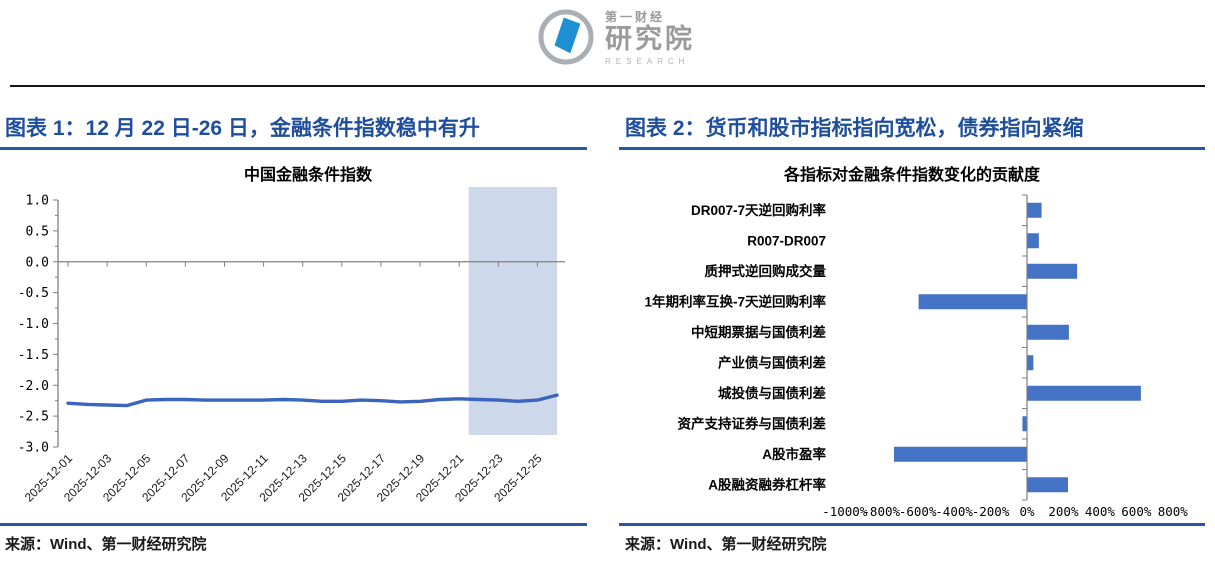 This screenshot has width=1215, height=561. I want to click on brand-name-small: 第一财经, so click(635, 17).